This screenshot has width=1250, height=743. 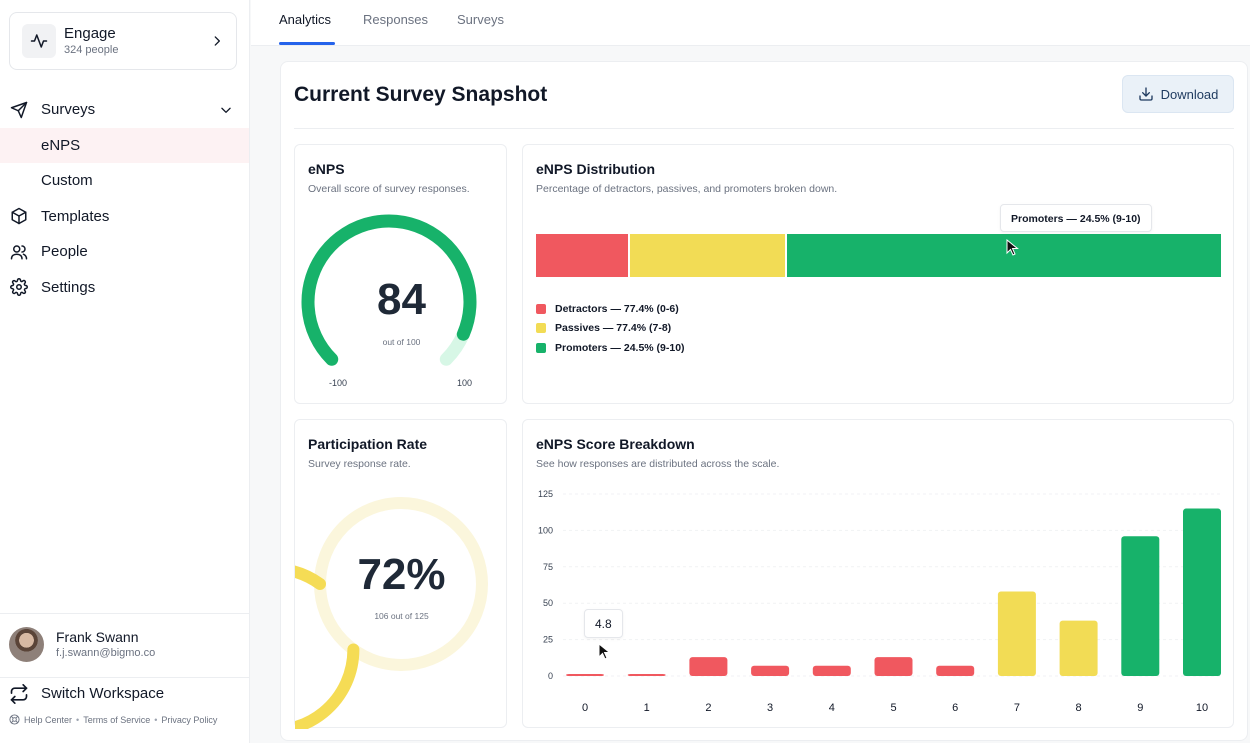 I want to click on y-tick-label: 125, so click(x=545, y=494).